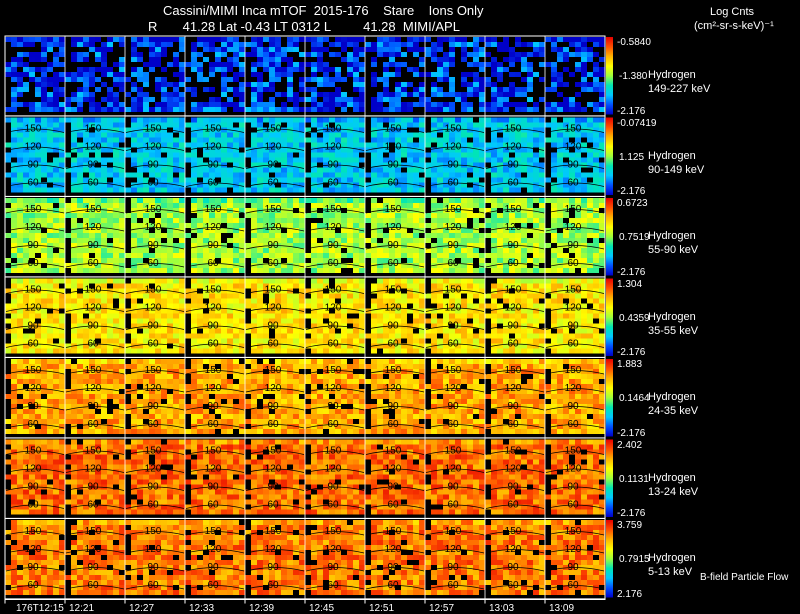 The image size is (800, 614). What do you see at coordinates (93, 209) in the screenshot?
I see `contour-label: 150` at bounding box center [93, 209].